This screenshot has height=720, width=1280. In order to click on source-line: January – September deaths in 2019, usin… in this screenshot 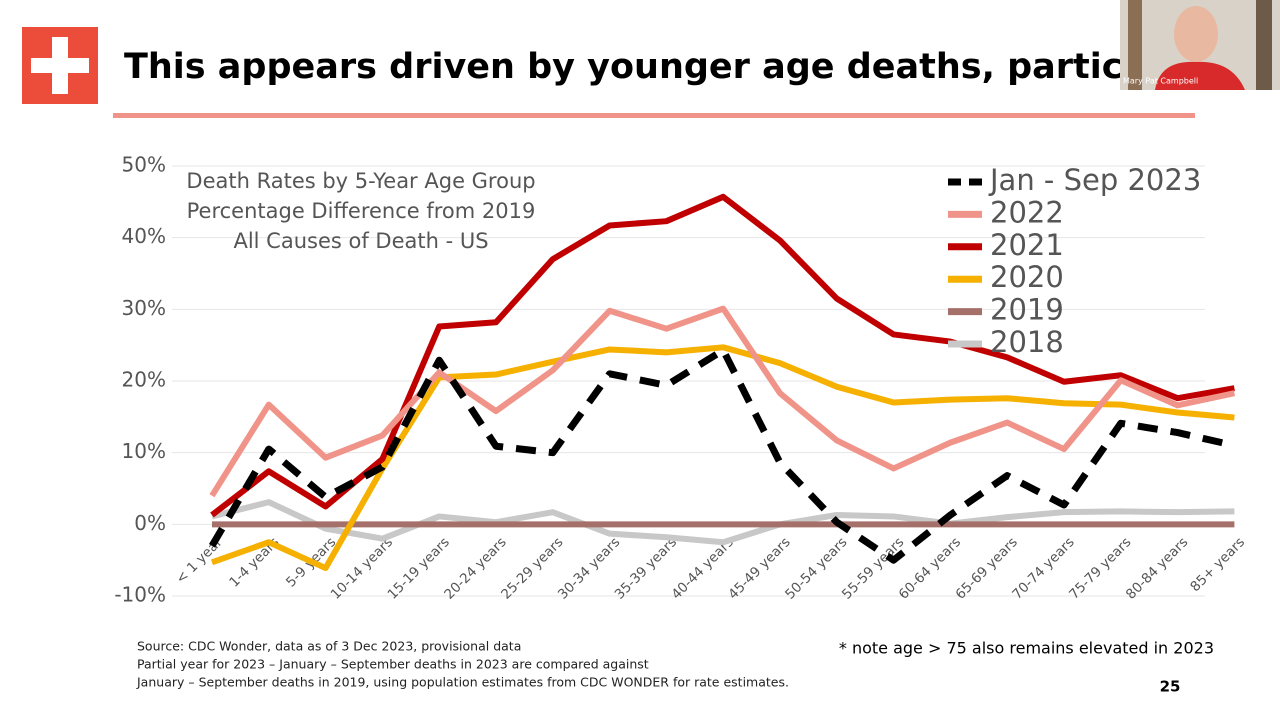, I will do `click(462, 682)`.